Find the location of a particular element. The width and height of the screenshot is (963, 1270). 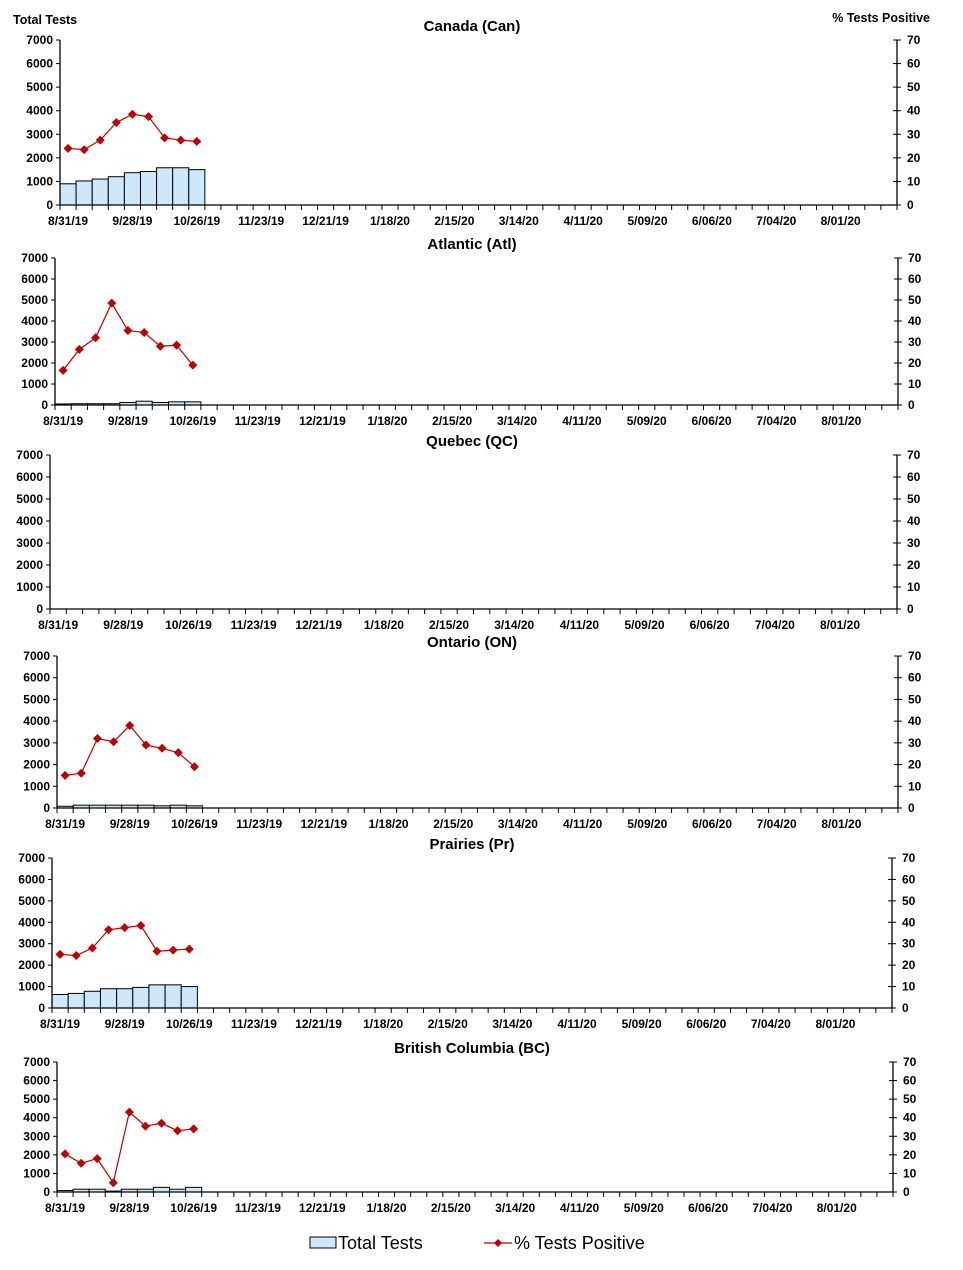

panel-title: Quebec (QC) is located at coordinates (472, 441).